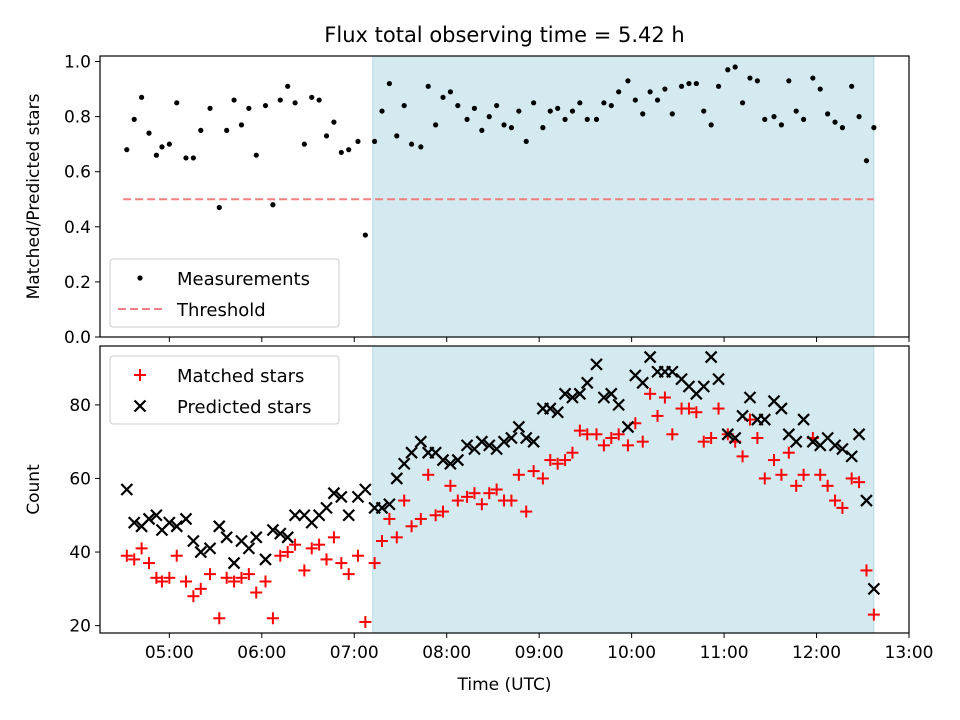 Image resolution: width=960 pixels, height=720 pixels. Describe the element at coordinates (77, 283) in the screenshot. I see `y-tick-label: 0.2` at that location.